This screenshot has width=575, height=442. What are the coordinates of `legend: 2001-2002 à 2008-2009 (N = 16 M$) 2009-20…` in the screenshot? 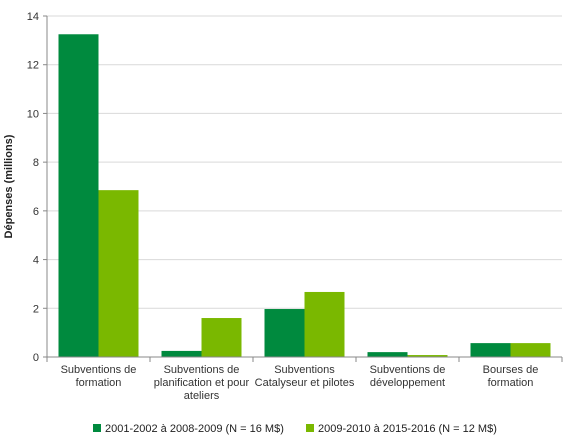 It's located at (295, 429).